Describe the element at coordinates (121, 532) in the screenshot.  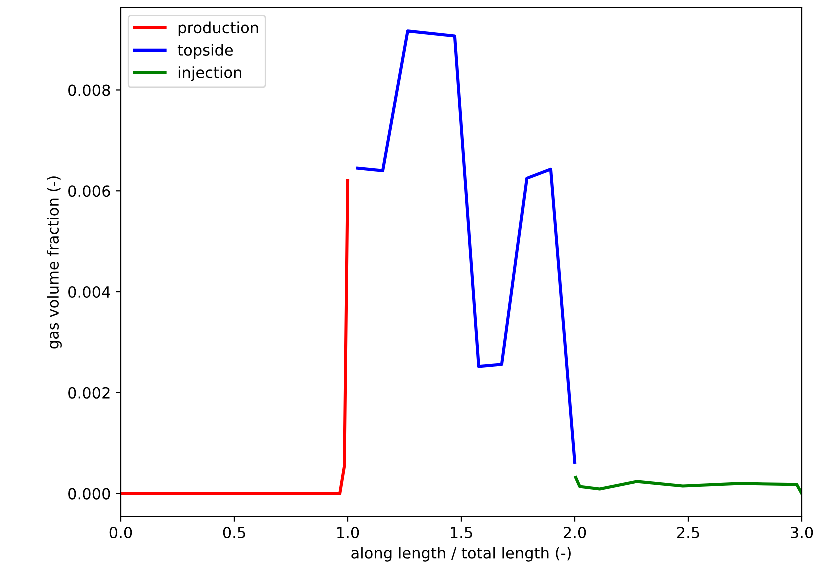
I see `x-tick-label: 0.0` at that location.